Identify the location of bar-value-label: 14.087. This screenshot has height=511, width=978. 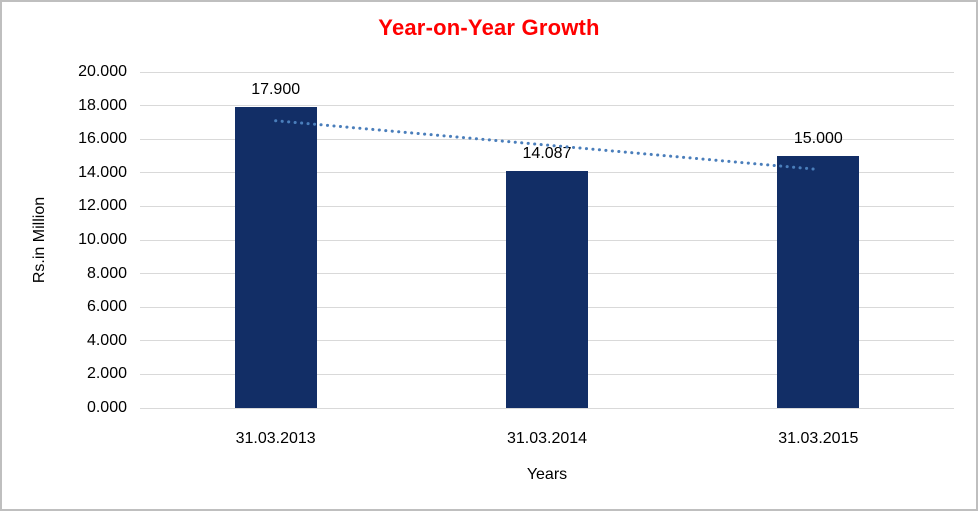
(547, 154).